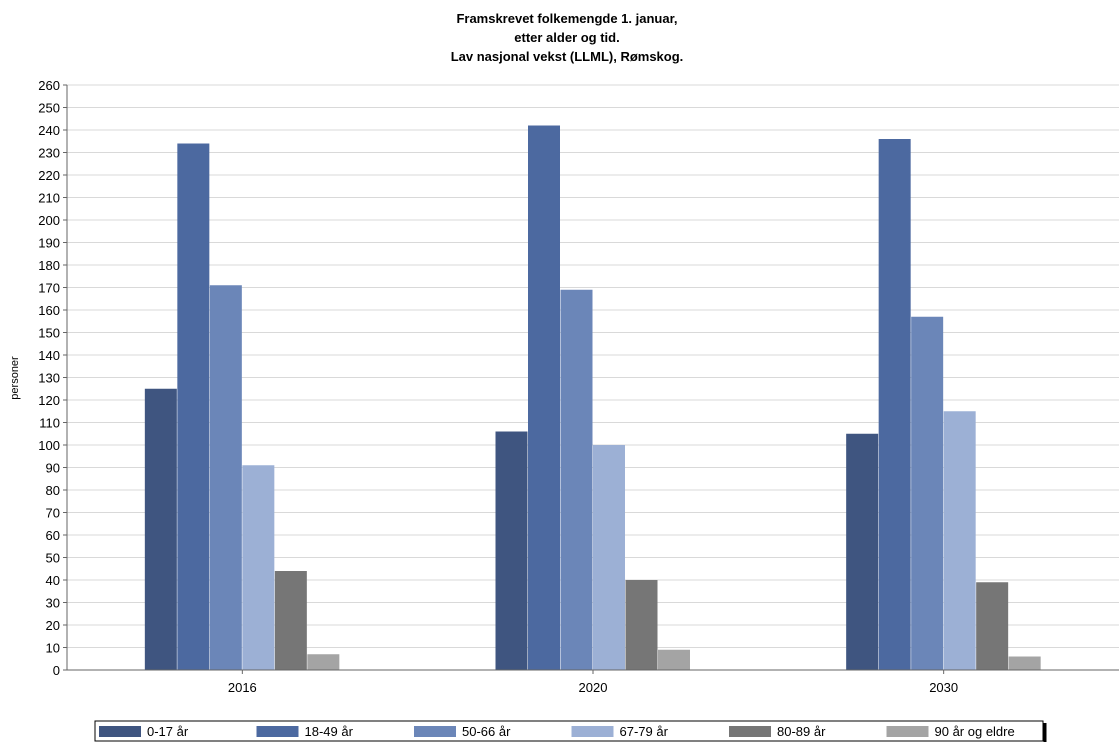 Image resolution: width=1119 pixels, height=742 pixels. Describe the element at coordinates (53, 603) in the screenshot. I see `y-tick-label: 30` at that location.